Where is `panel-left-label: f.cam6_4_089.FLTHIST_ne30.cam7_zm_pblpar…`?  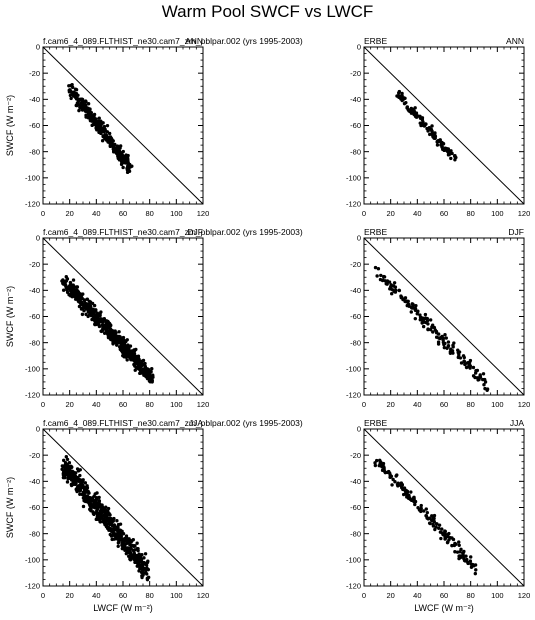
panel-left-label: f.cam6_4_089.FLTHIST_ne30.cam7_zm_pblpar… is located at coordinates (173, 423).